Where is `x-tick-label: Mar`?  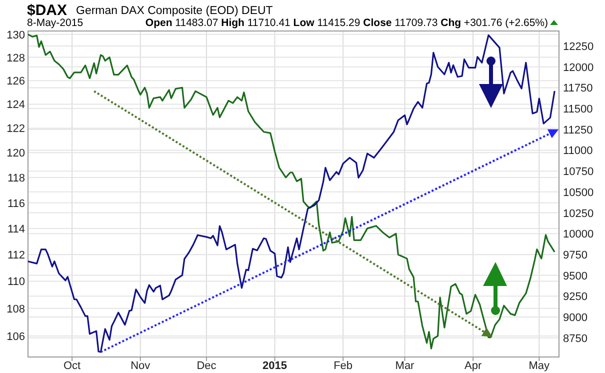 x-tick-label: Mar is located at coordinates (405, 366).